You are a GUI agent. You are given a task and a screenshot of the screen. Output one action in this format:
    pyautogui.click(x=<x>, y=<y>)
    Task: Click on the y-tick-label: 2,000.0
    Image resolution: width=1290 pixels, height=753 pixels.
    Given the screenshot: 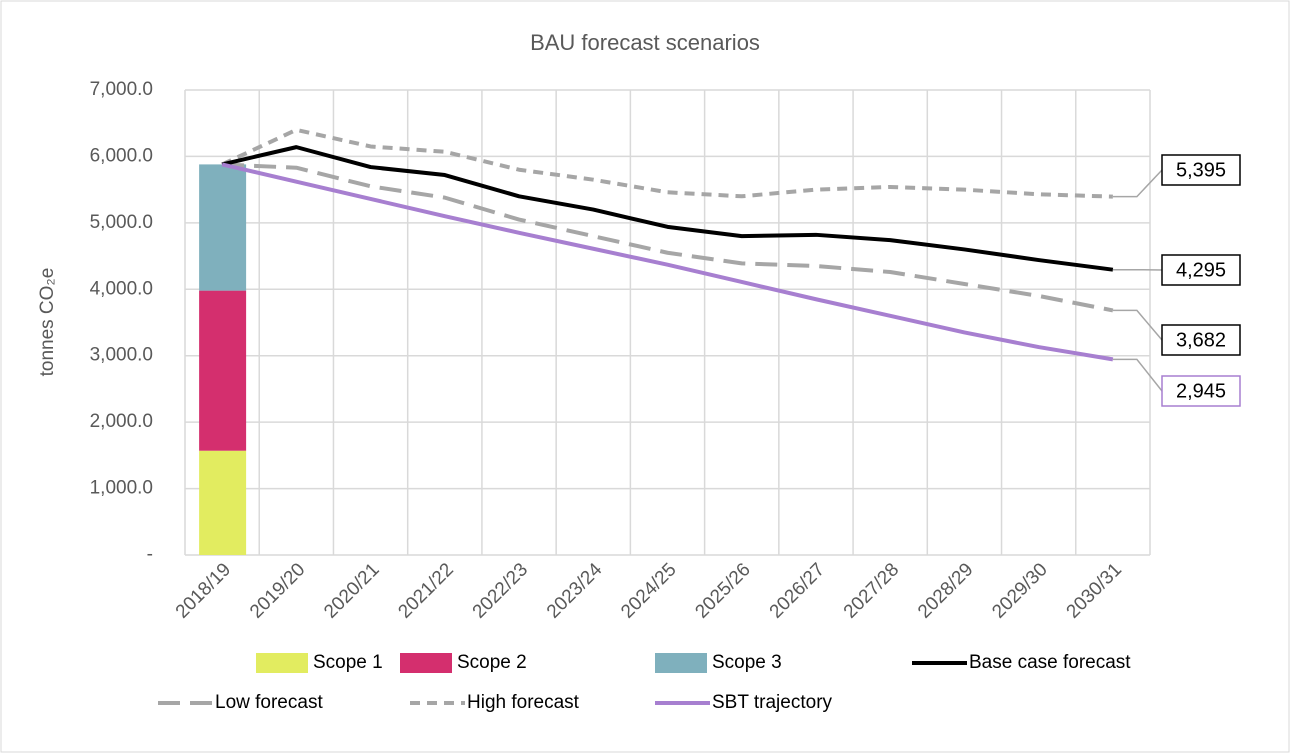 What is the action you would take?
    pyautogui.click(x=121, y=421)
    